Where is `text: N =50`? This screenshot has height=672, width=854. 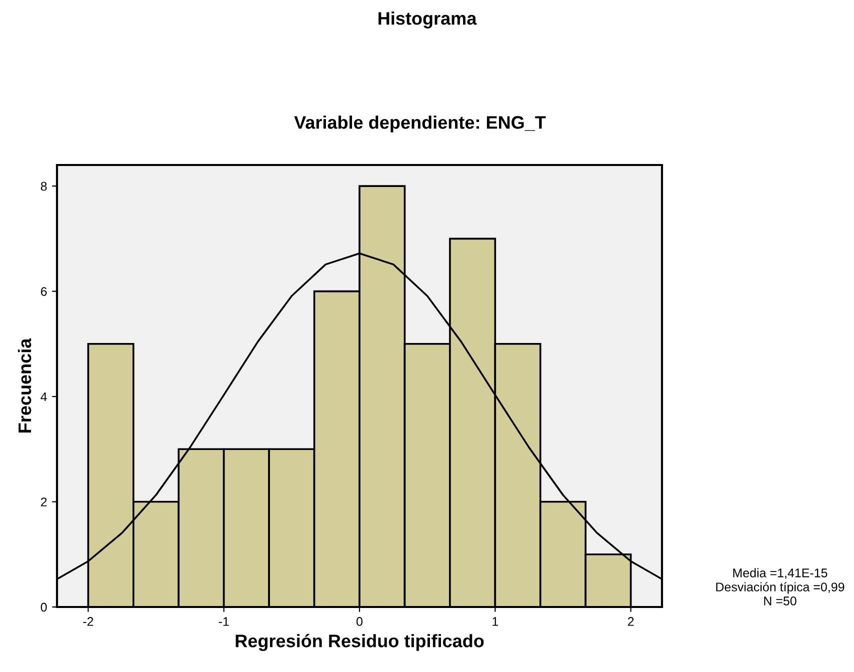
text: N =50 is located at coordinates (780, 601).